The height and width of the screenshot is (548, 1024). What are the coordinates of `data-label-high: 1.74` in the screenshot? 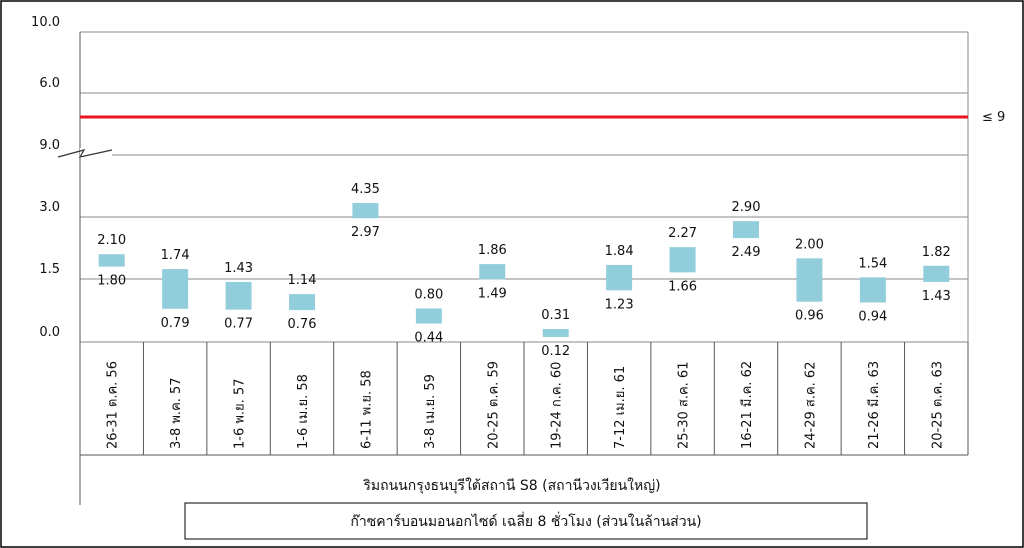 It's located at (175, 255).